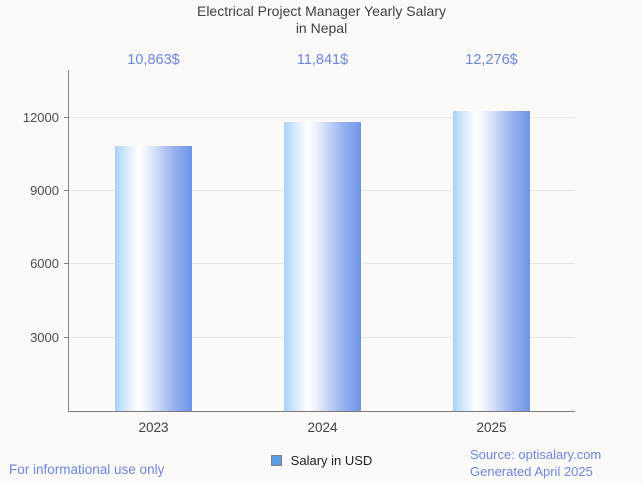 This screenshot has height=483, width=643. What do you see at coordinates (322, 60) in the screenshot?
I see `value-annotation: 11,841$` at bounding box center [322, 60].